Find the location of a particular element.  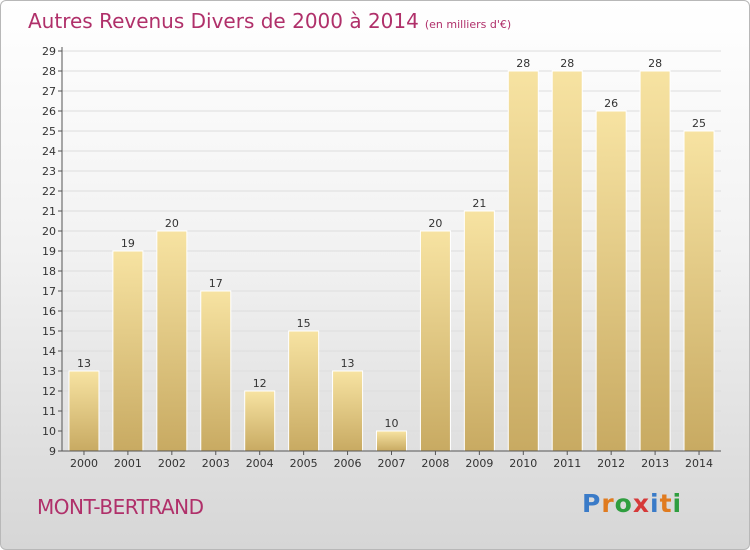

data-label: 12 is located at coordinates (260, 383).